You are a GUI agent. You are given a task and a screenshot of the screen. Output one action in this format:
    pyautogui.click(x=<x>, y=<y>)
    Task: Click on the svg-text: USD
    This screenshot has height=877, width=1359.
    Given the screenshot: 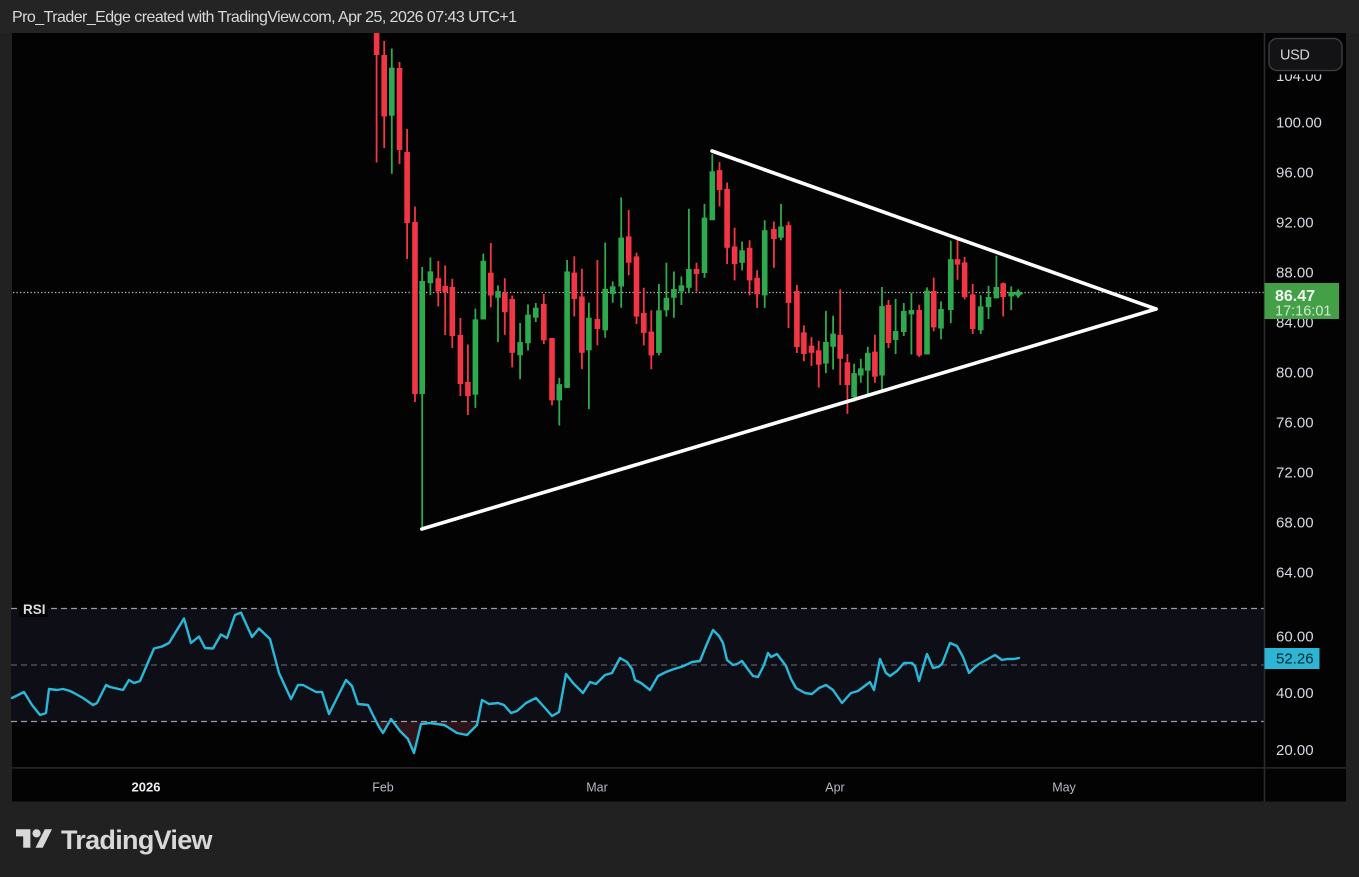 What is the action you would take?
    pyautogui.click(x=1294, y=56)
    